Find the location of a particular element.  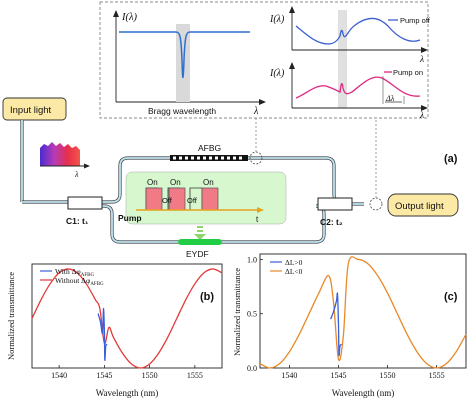

plot-c-marks: 1540 1545 1550 1555 0.0 0.5 1.0 is located at coordinates (357, 317).